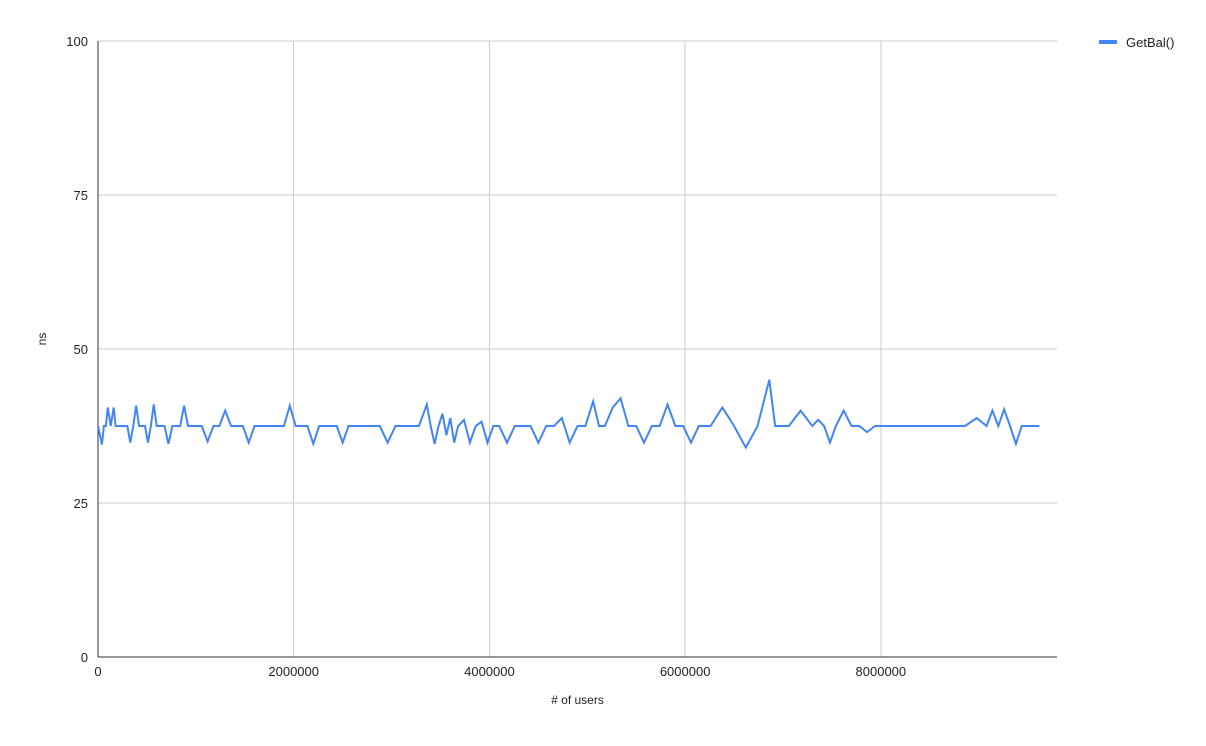 The height and width of the screenshot is (746, 1206). Describe the element at coordinates (577, 700) in the screenshot. I see `x-axis-title: # of users` at that location.